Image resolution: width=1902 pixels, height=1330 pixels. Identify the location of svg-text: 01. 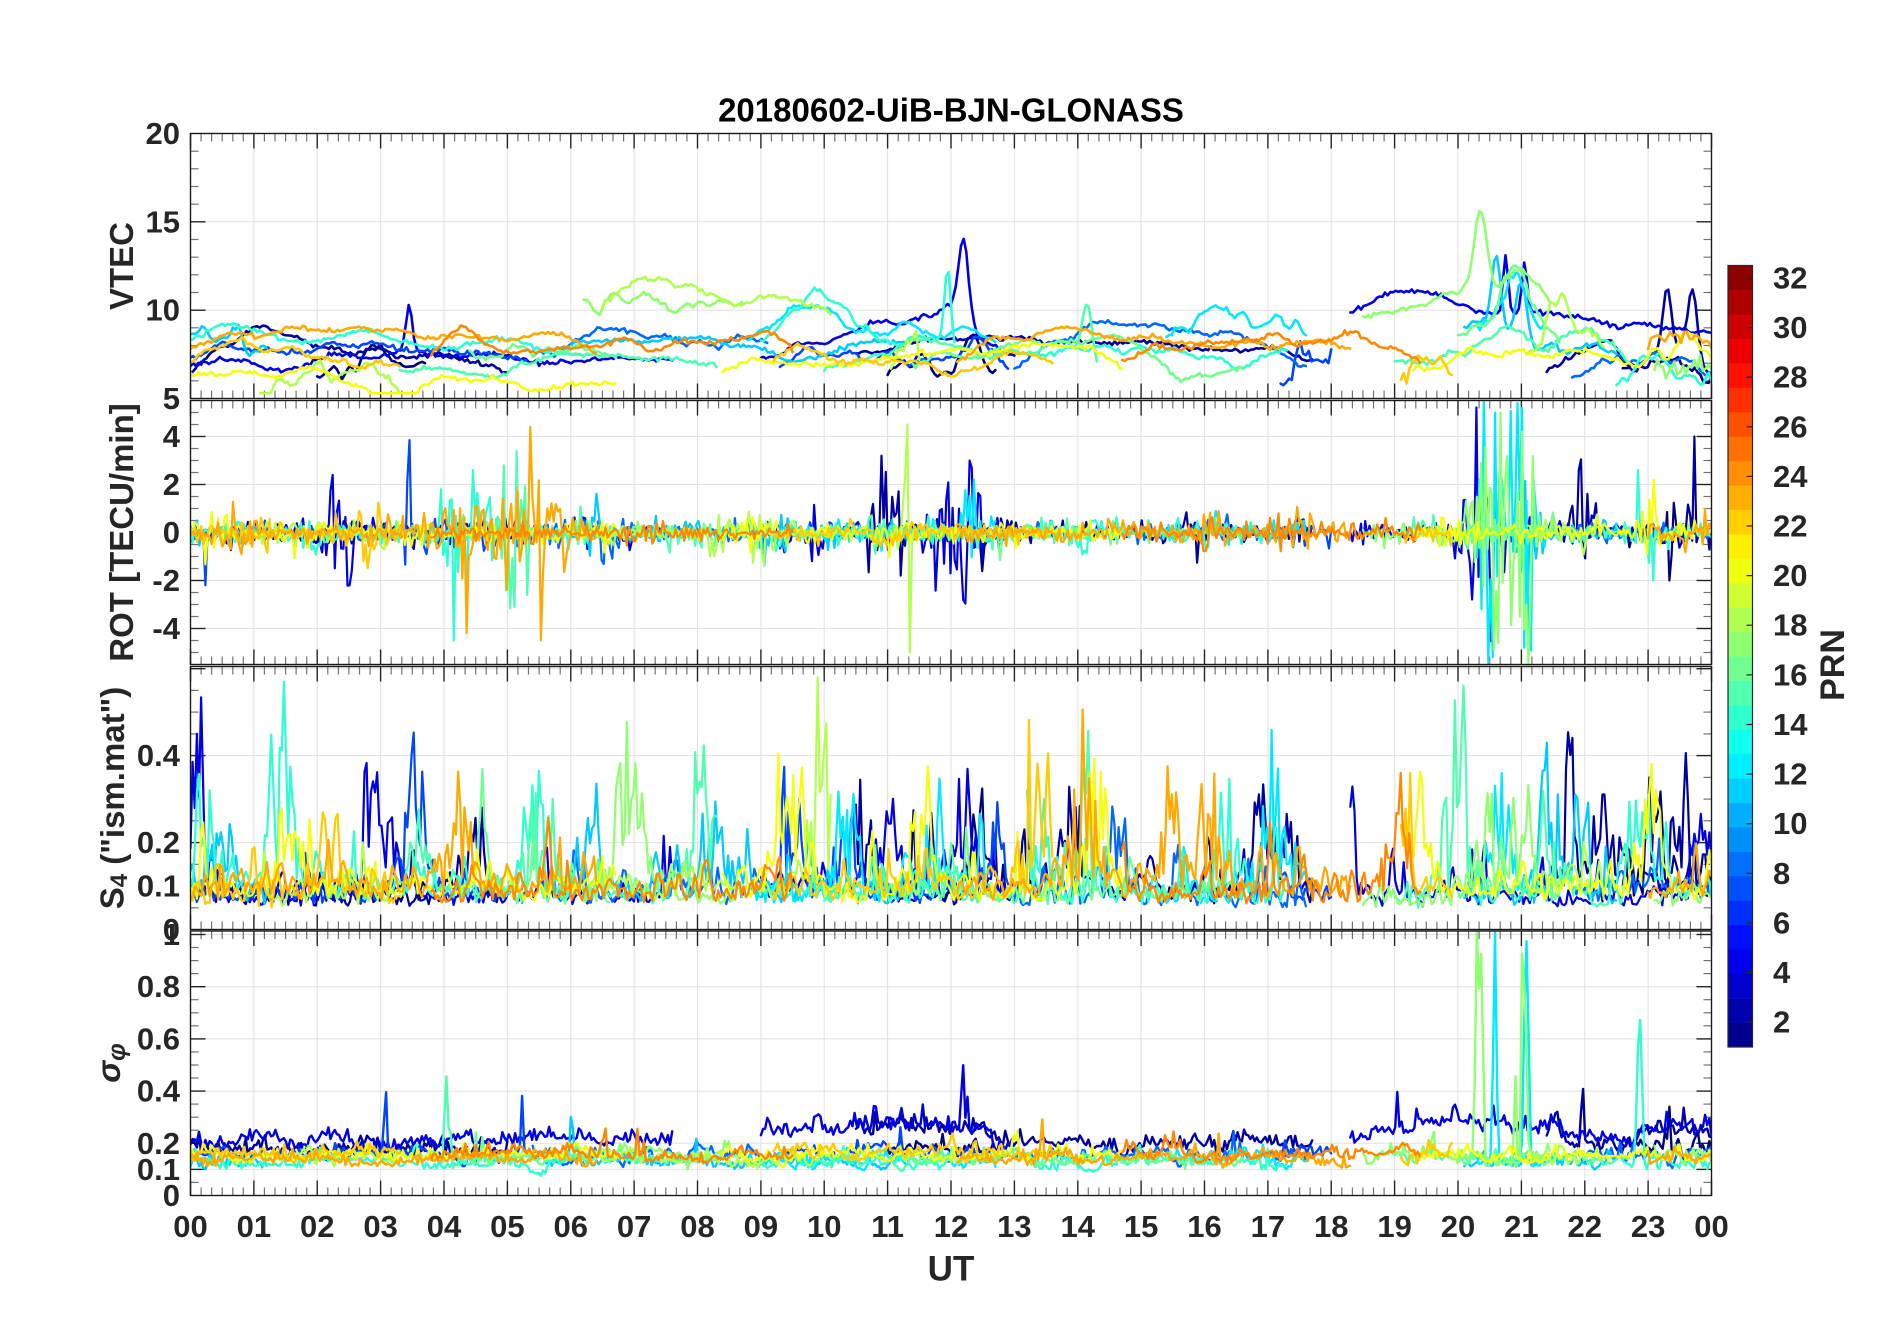
(254, 1226).